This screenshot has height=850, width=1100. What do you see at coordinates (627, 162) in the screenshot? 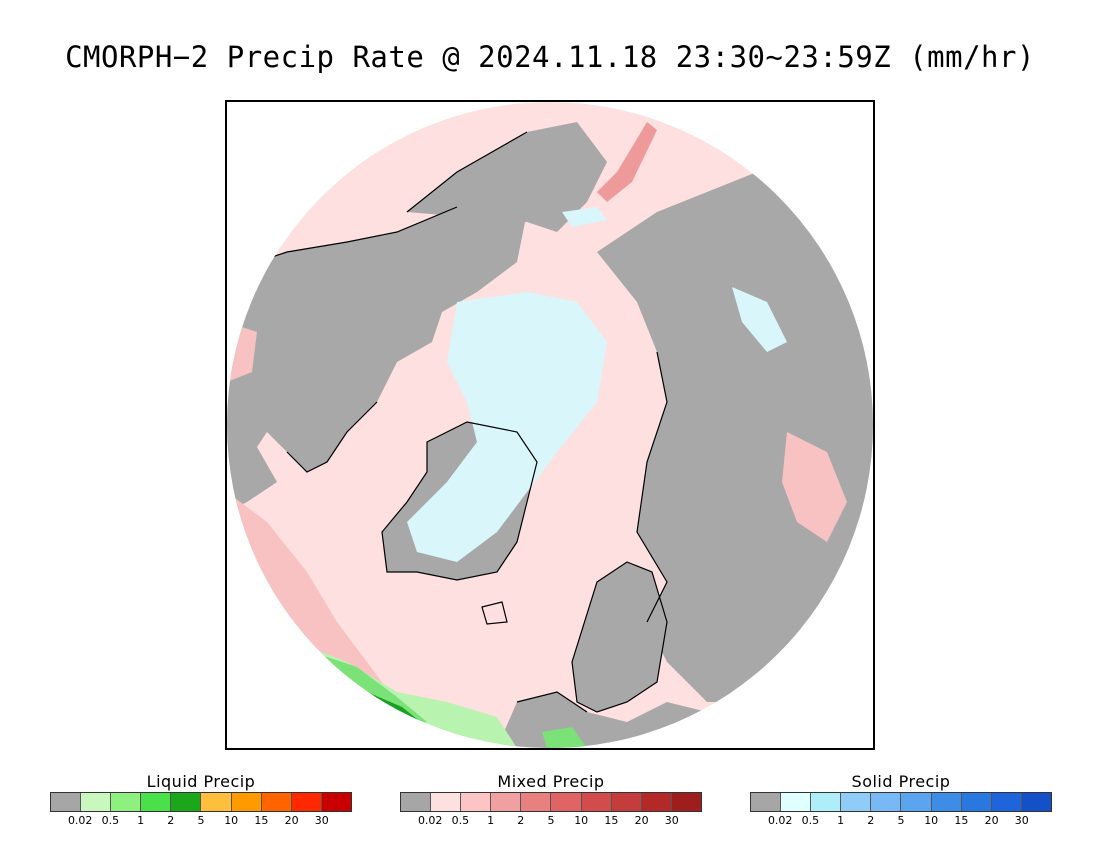
I see `mixed-precip-north` at bounding box center [627, 162].